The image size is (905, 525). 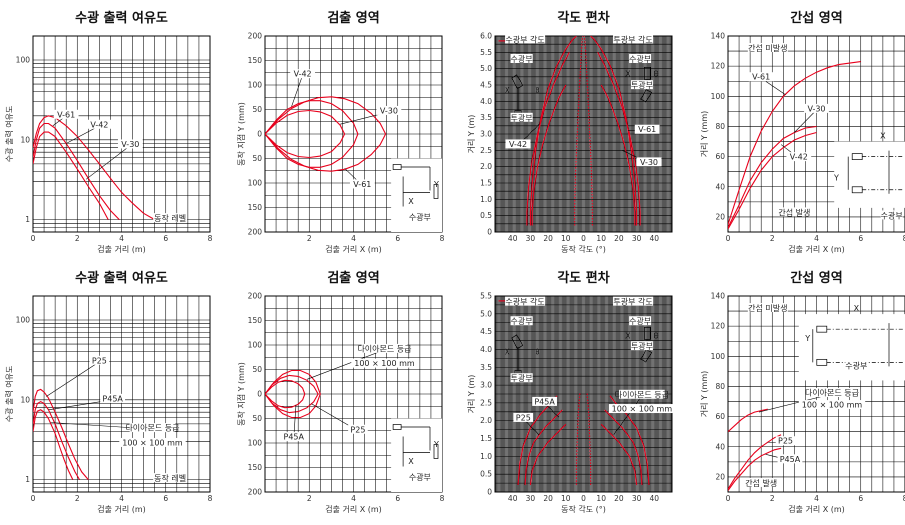 I want to click on chart-title: 간섭 영역, so click(x=816, y=18).